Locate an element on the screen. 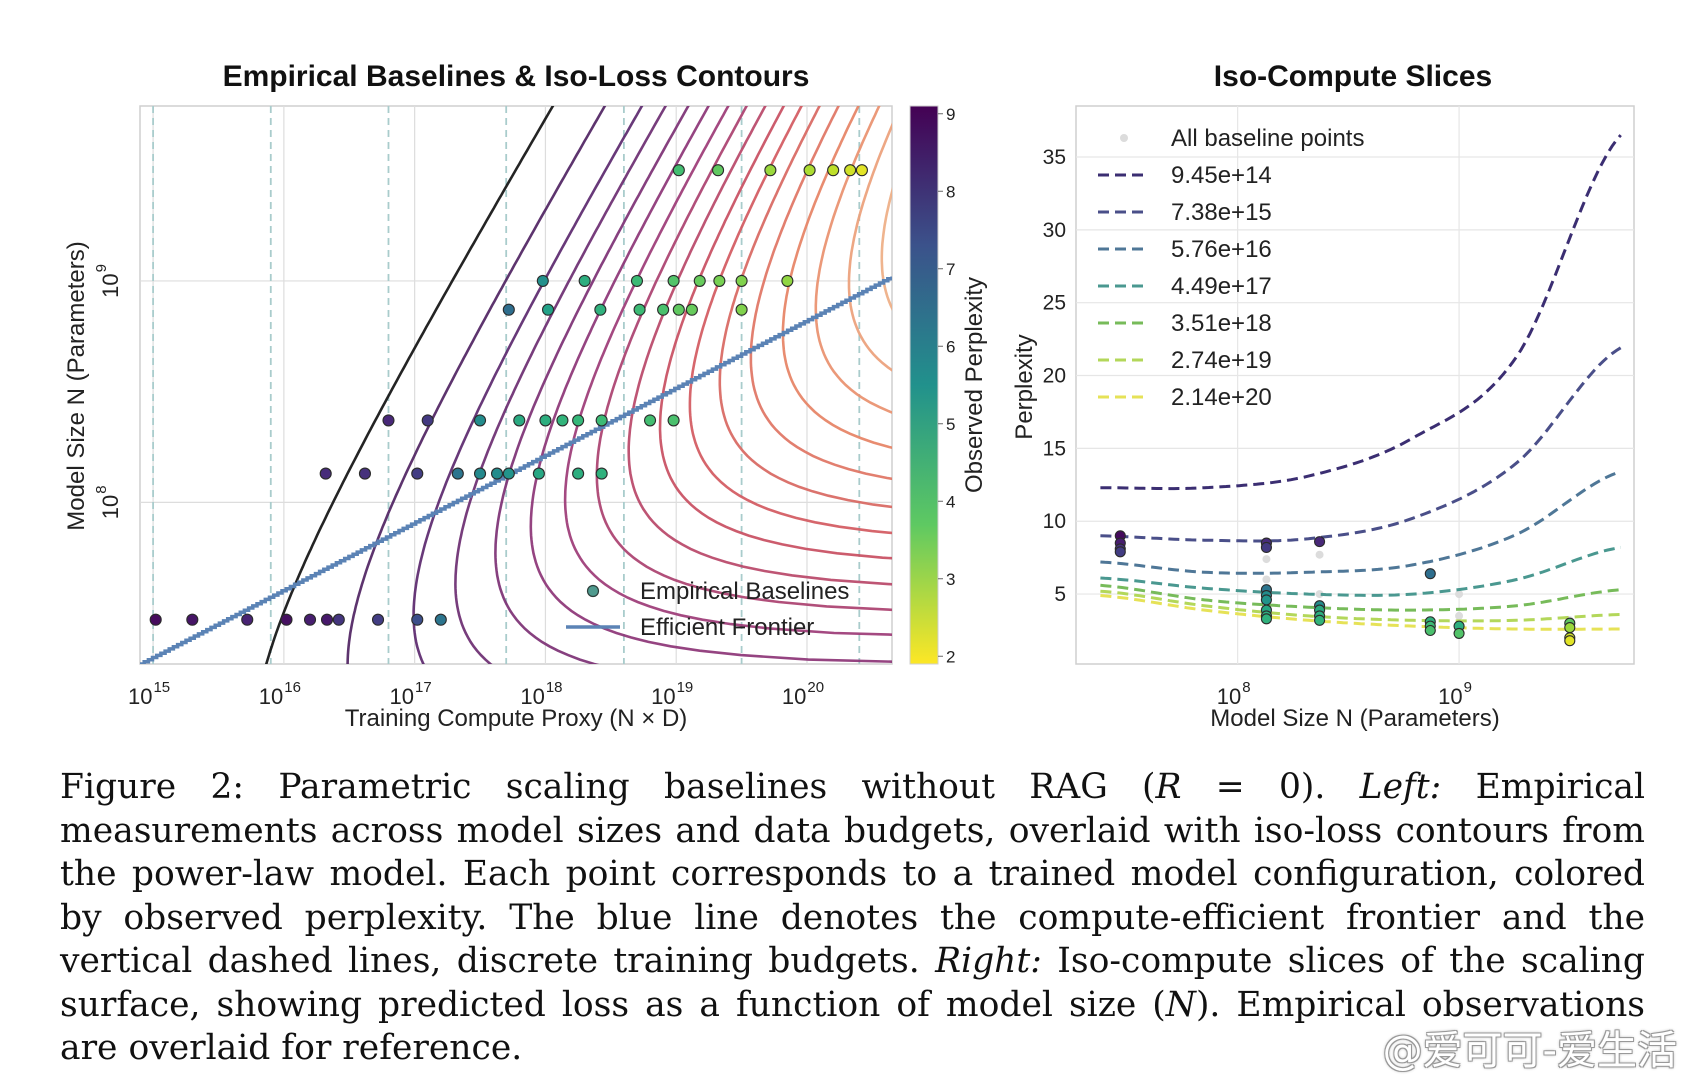 This screenshot has height=1080, width=1697. colorbar-ticks: 2 3 4 5 6 7 8 9 is located at coordinates (946, 385).